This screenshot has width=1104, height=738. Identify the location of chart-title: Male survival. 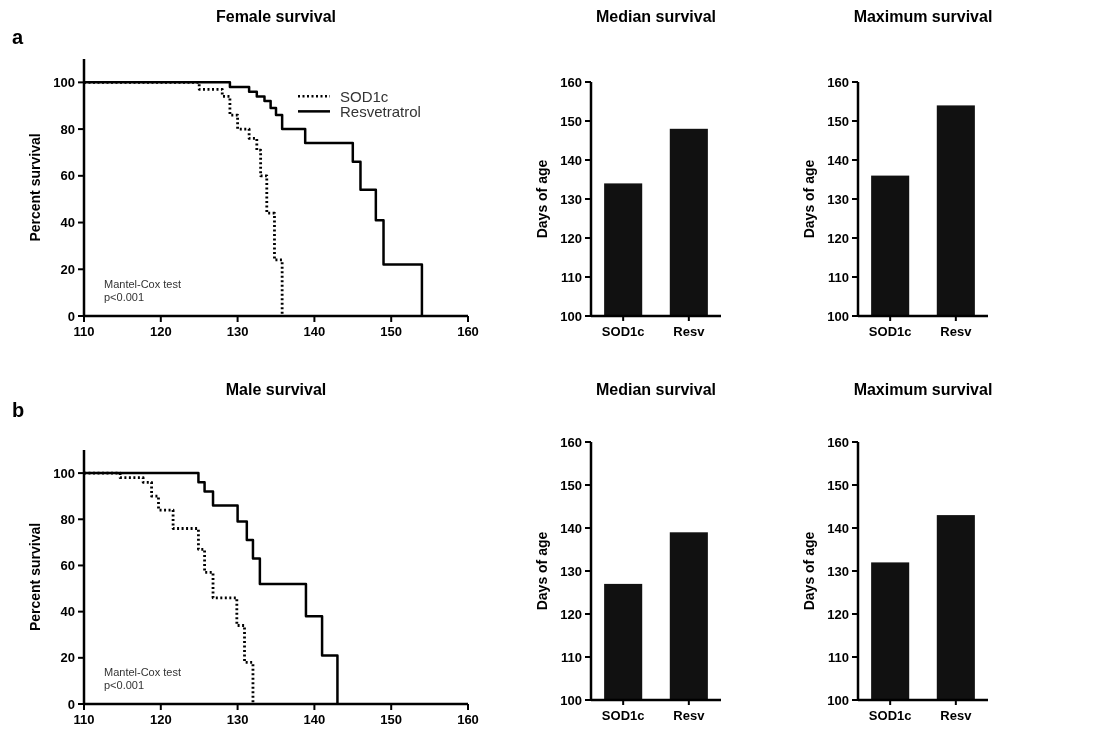
(276, 389).